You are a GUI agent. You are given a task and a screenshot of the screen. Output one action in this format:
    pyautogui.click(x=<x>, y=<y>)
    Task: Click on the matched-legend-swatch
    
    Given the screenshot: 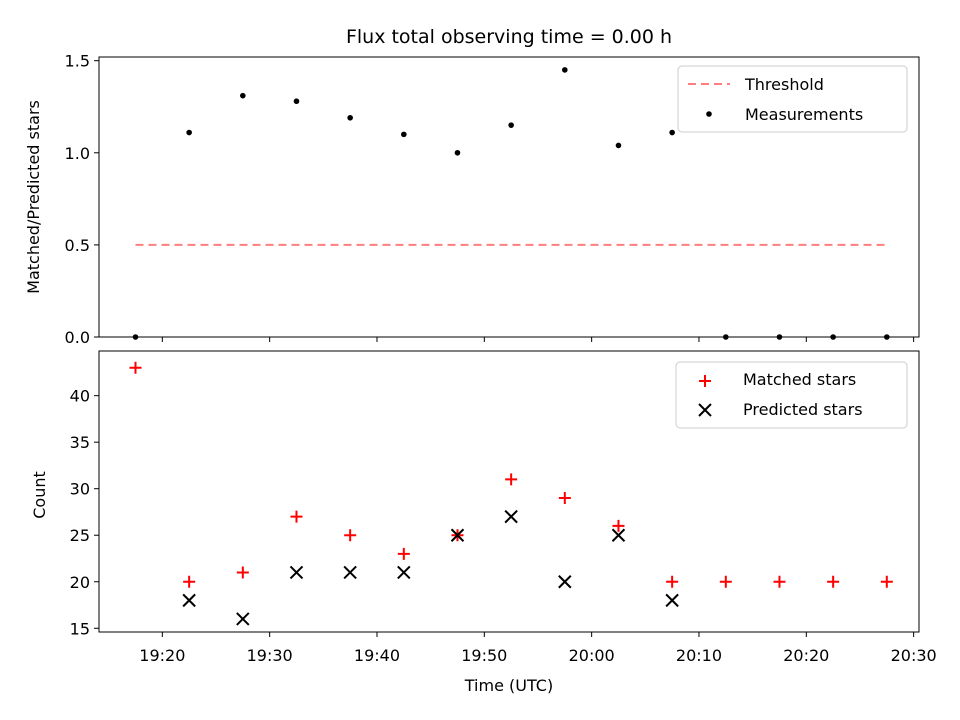 What is the action you would take?
    pyautogui.click(x=705, y=381)
    